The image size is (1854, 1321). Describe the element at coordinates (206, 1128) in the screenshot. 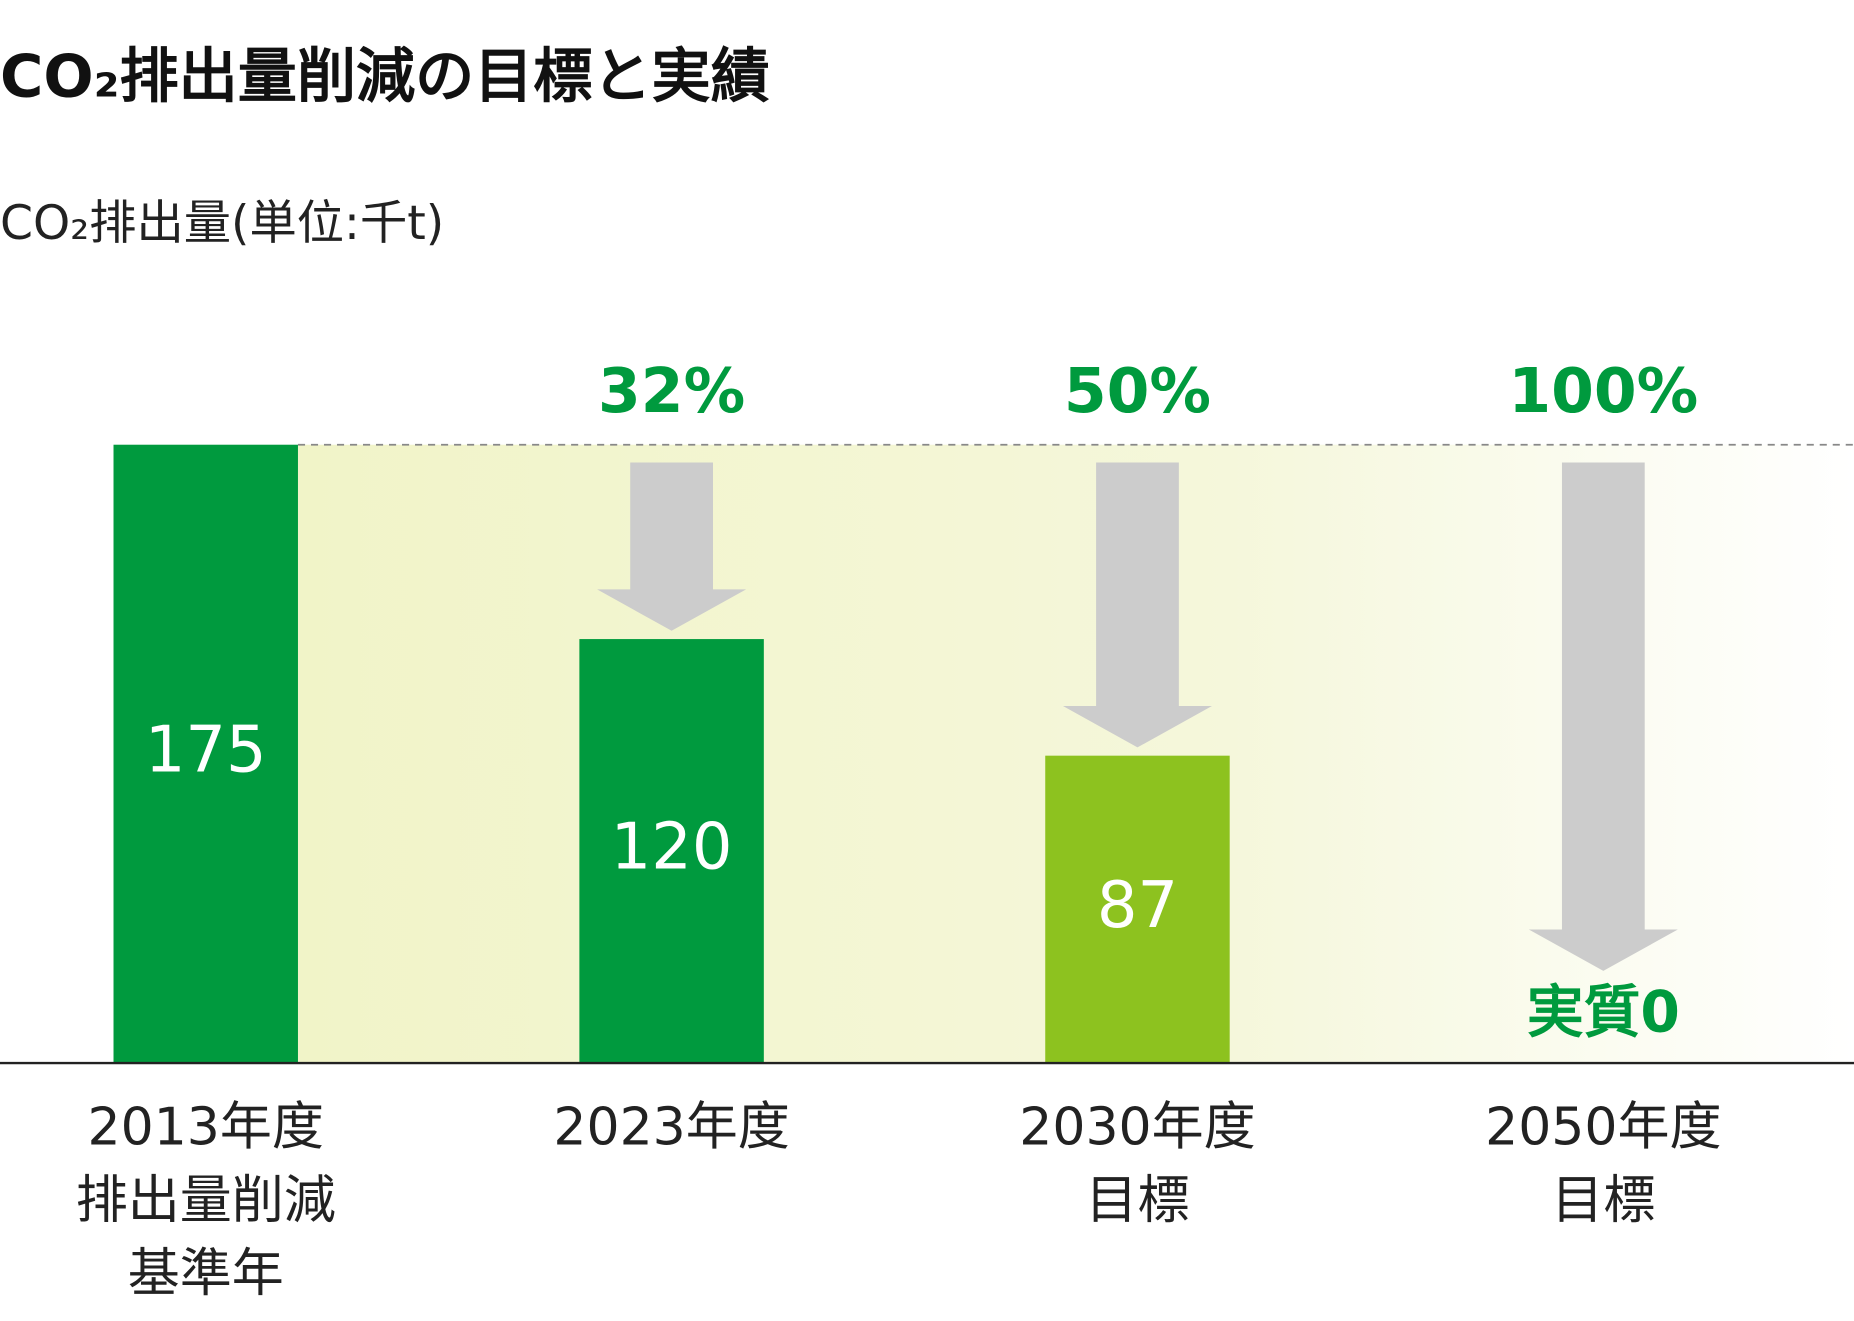

I see `x-tick-label: 2013年度` at that location.